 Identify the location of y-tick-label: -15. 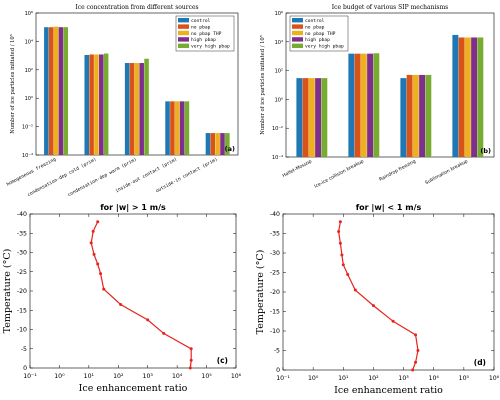
(275, 312).